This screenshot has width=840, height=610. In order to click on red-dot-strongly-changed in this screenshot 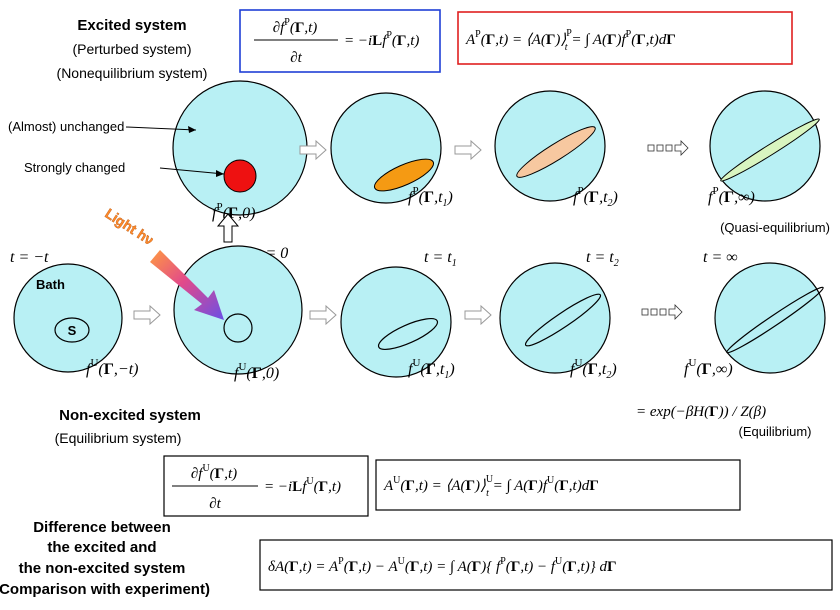, I will do `click(240, 176)`.